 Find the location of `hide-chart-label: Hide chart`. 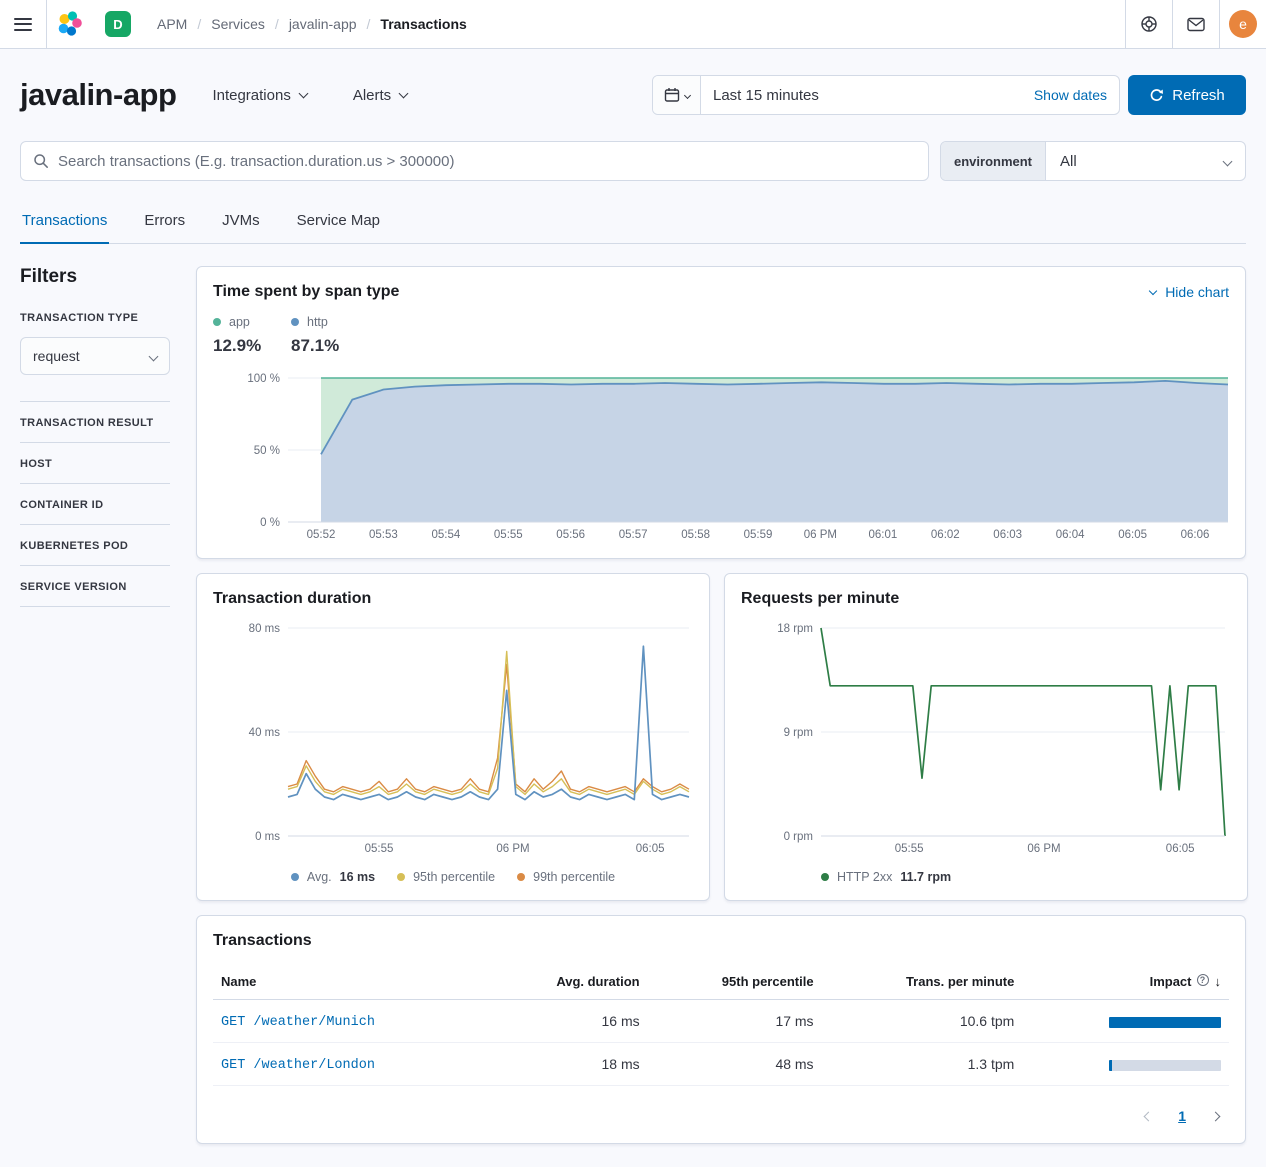

hide-chart-label: Hide chart is located at coordinates (1197, 292).